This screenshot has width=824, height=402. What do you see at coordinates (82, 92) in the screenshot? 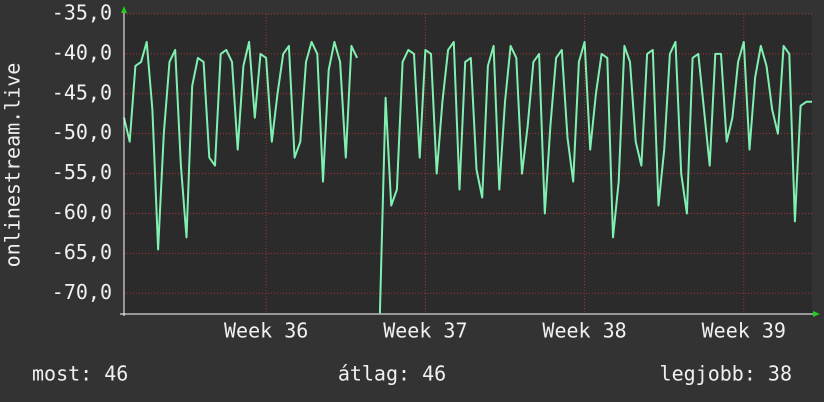
I see `y-tick-label: -45,0` at bounding box center [82, 92].